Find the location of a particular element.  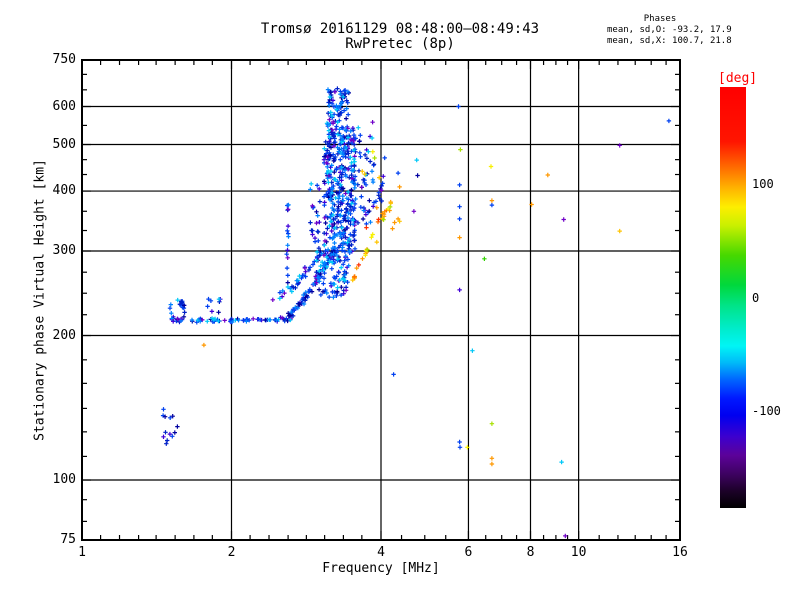

colorbar-tick-label: -100 is located at coordinates (766, 411).